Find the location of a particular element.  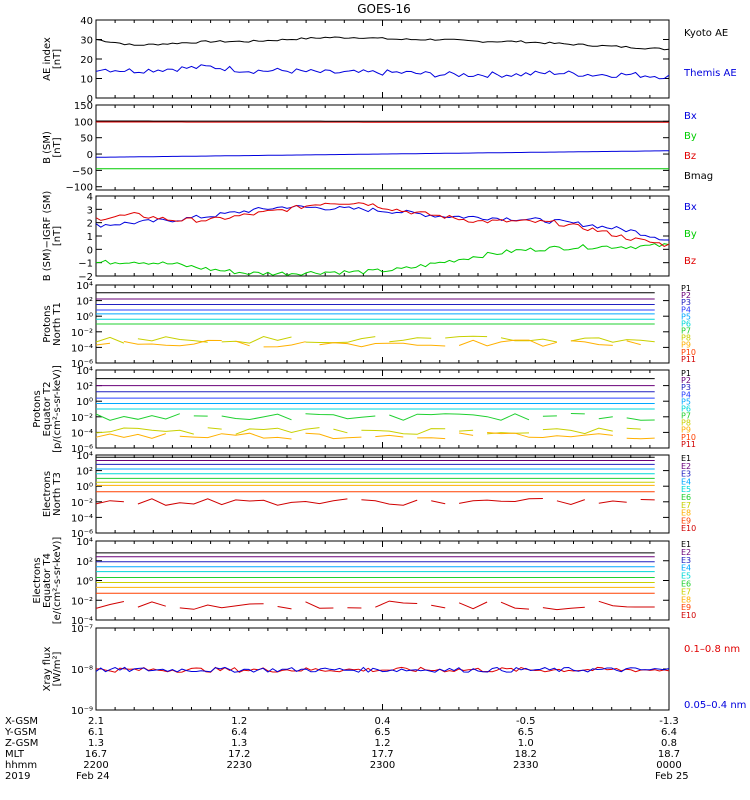

x-tick-label: 18.2 is located at coordinates (526, 754).